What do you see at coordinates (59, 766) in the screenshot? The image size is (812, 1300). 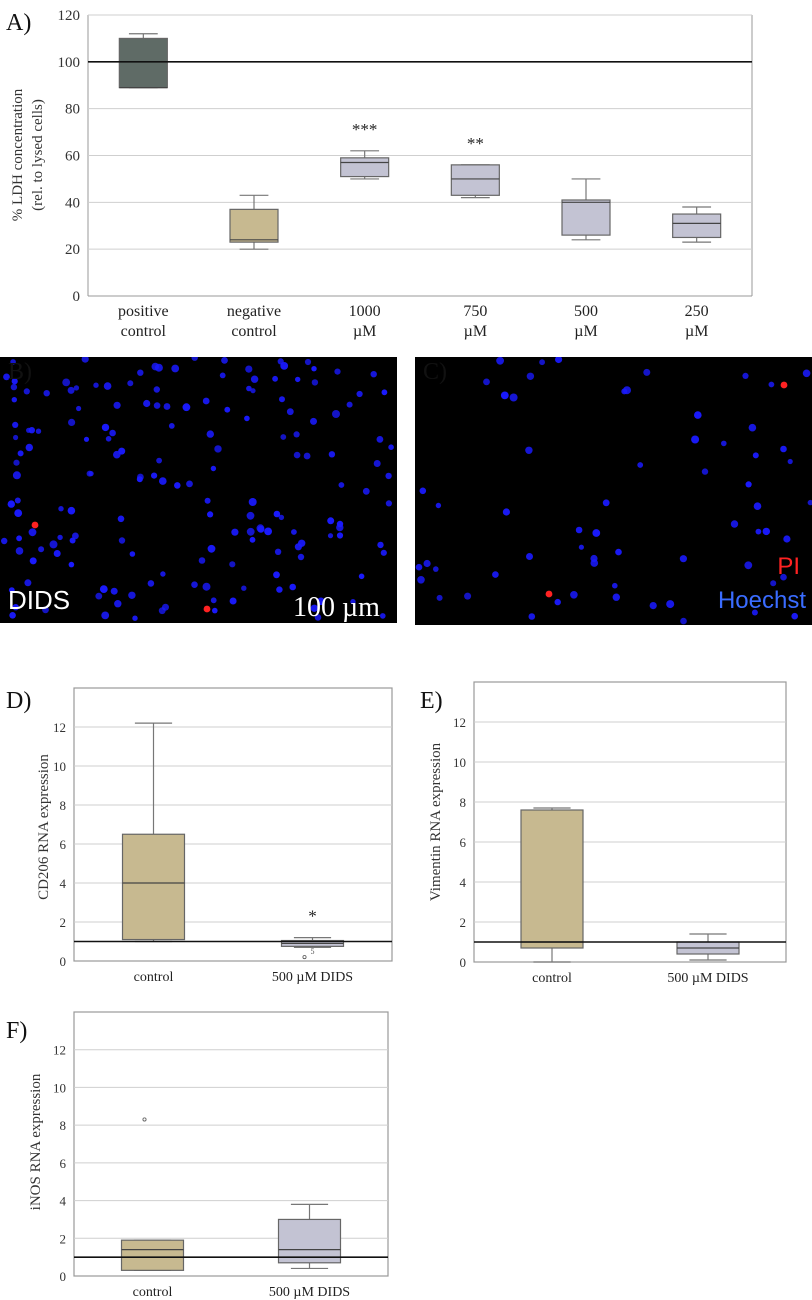 I see `y-tick-label: 10` at bounding box center [59, 766].